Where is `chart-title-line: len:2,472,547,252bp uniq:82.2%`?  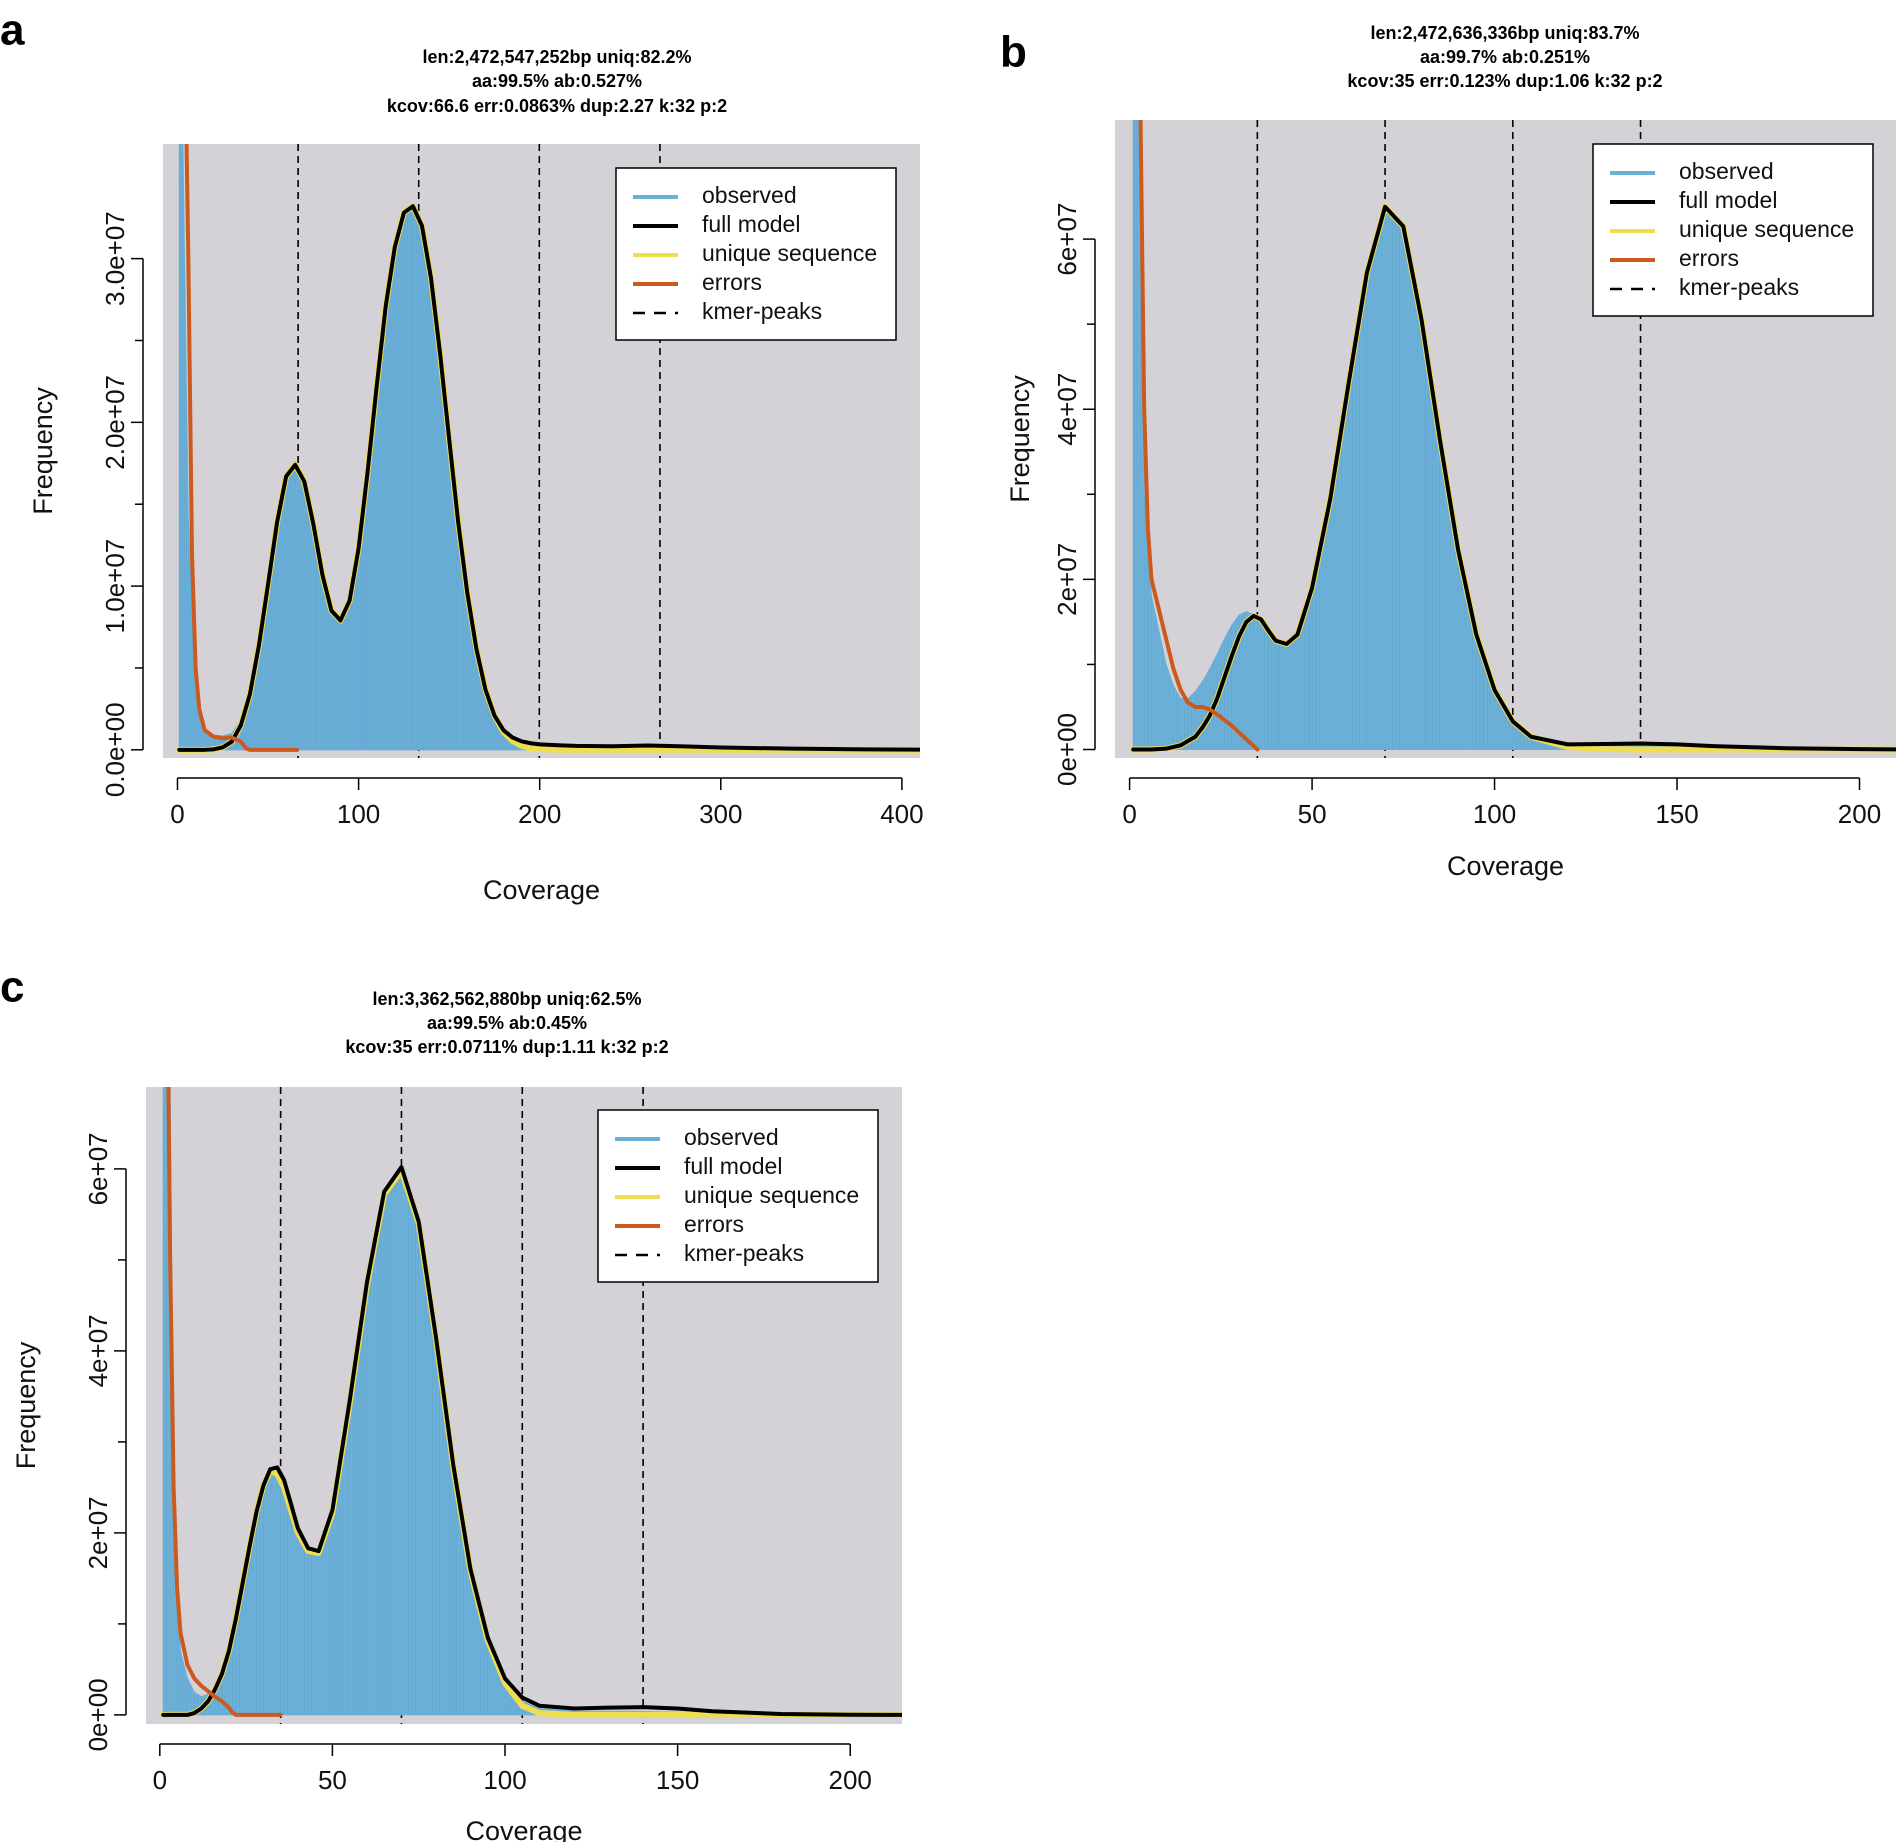 chart-title-line: len:2,472,547,252bp uniq:82.2% is located at coordinates (556, 57).